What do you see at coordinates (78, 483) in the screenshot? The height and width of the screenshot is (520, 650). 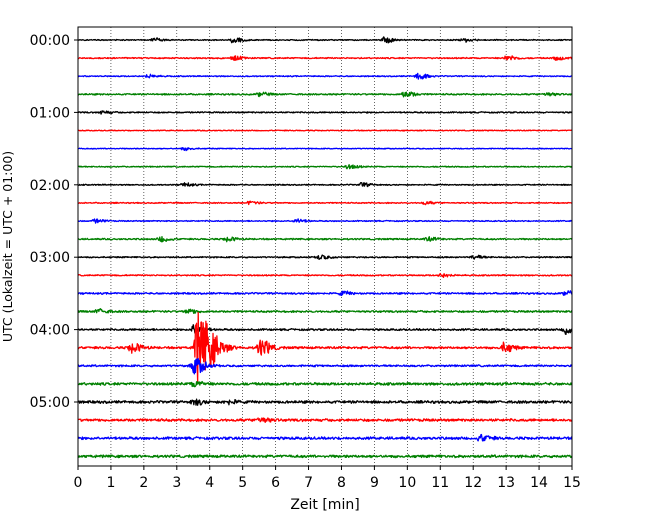 I see `x-tick-label: 0` at bounding box center [78, 483].